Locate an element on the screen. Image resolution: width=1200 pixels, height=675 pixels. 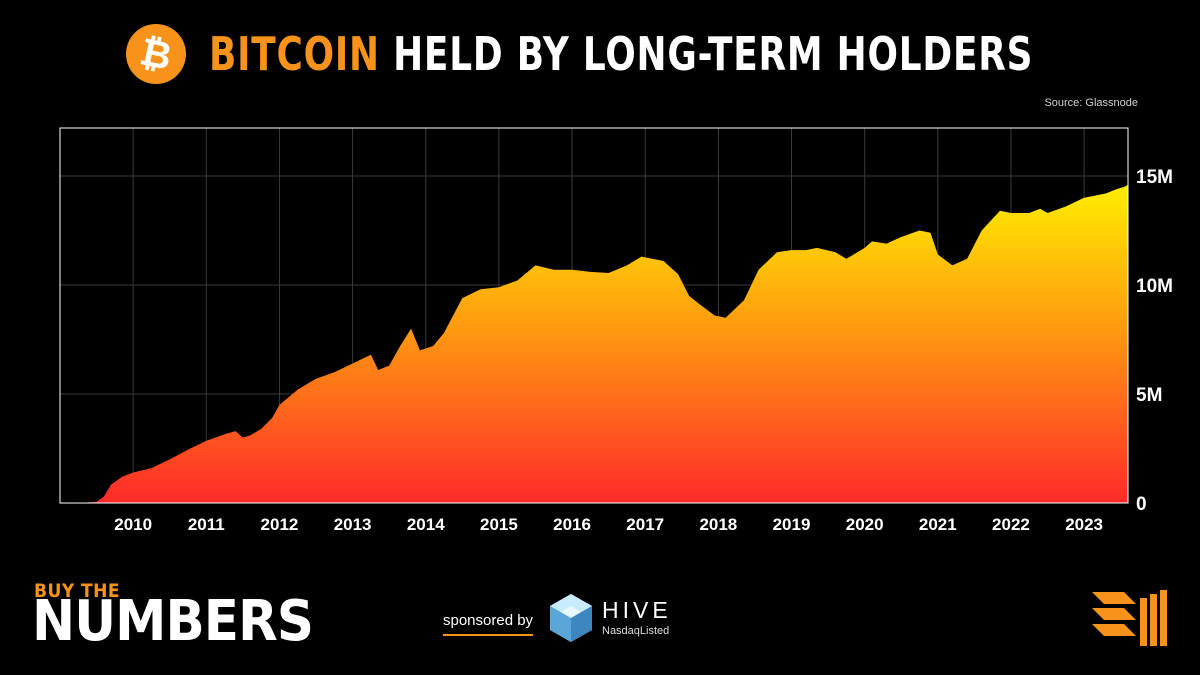
y-tick-label: 5M is located at coordinates (1149, 395).